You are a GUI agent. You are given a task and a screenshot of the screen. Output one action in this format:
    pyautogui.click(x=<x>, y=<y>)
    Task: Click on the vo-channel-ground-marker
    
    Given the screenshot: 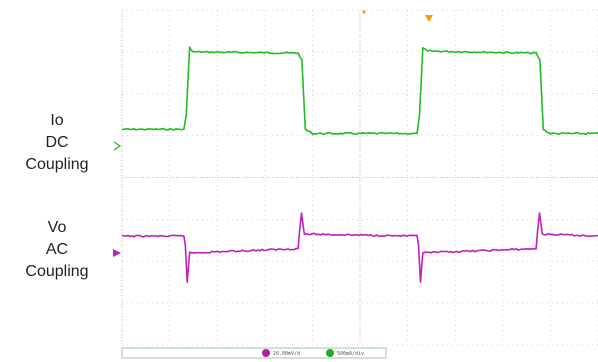 What is the action you would take?
    pyautogui.click(x=117, y=253)
    